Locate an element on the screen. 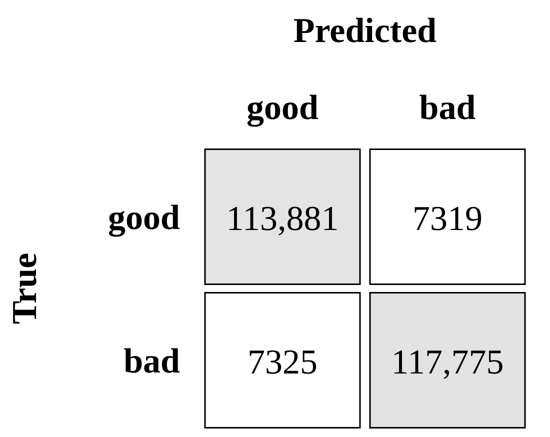 The width and height of the screenshot is (550, 437). data-label: 7325 is located at coordinates (283, 362).